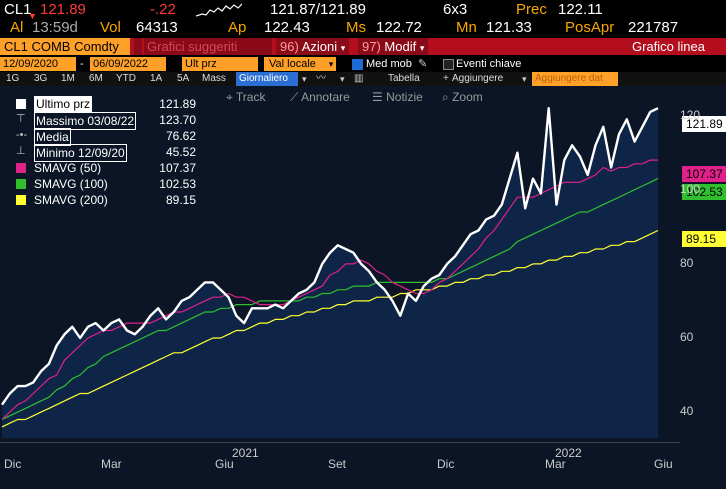  Describe the element at coordinates (38, 64) in the screenshot. I see `start-date-field: 12/09/2020` at that location.